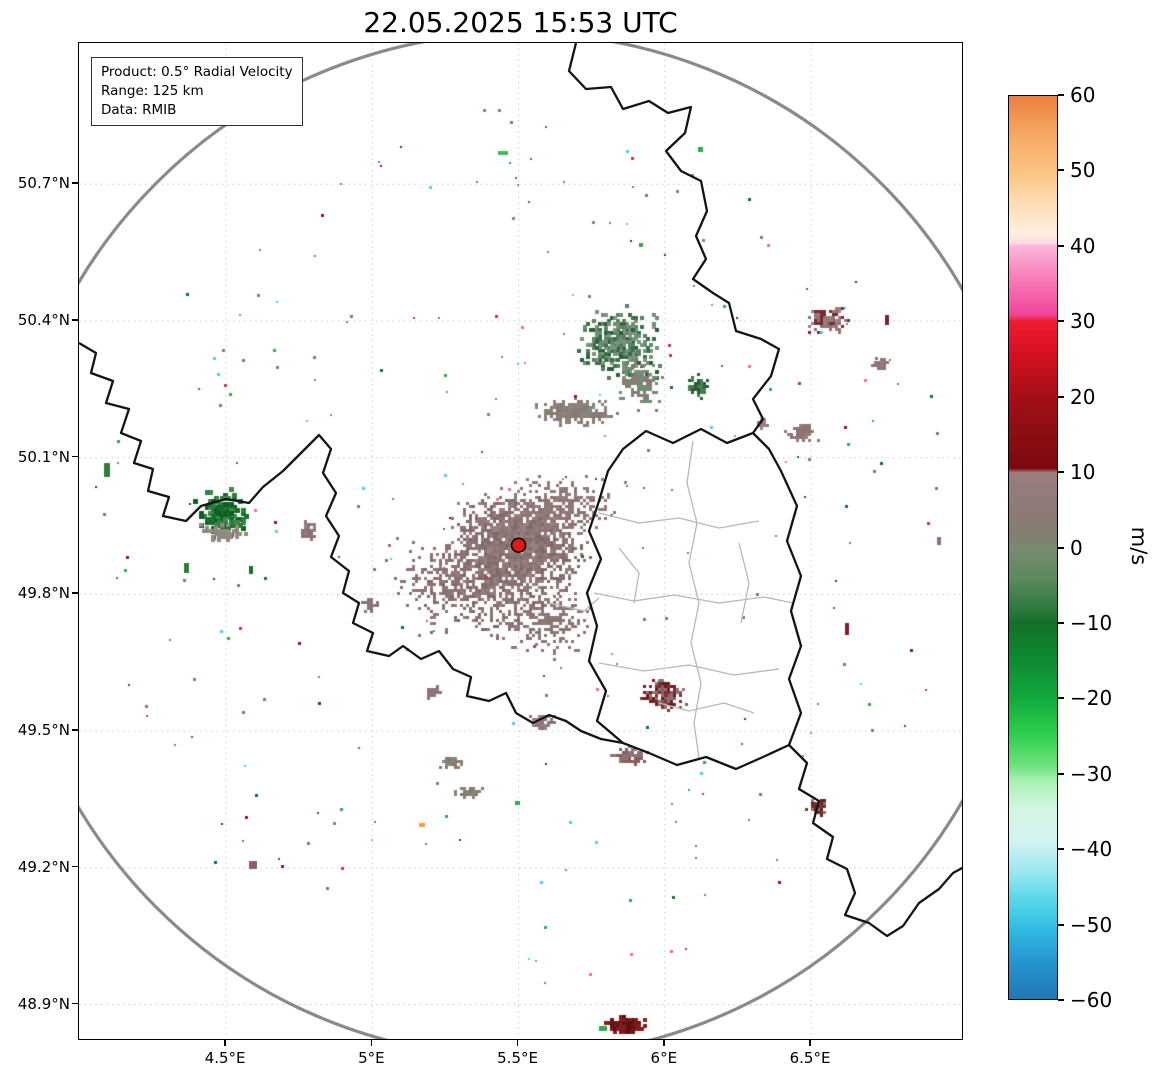 The image size is (1171, 1081). Describe the element at coordinates (225, 1058) in the screenshot. I see `lon-tick-label: 4.5°E` at that location.